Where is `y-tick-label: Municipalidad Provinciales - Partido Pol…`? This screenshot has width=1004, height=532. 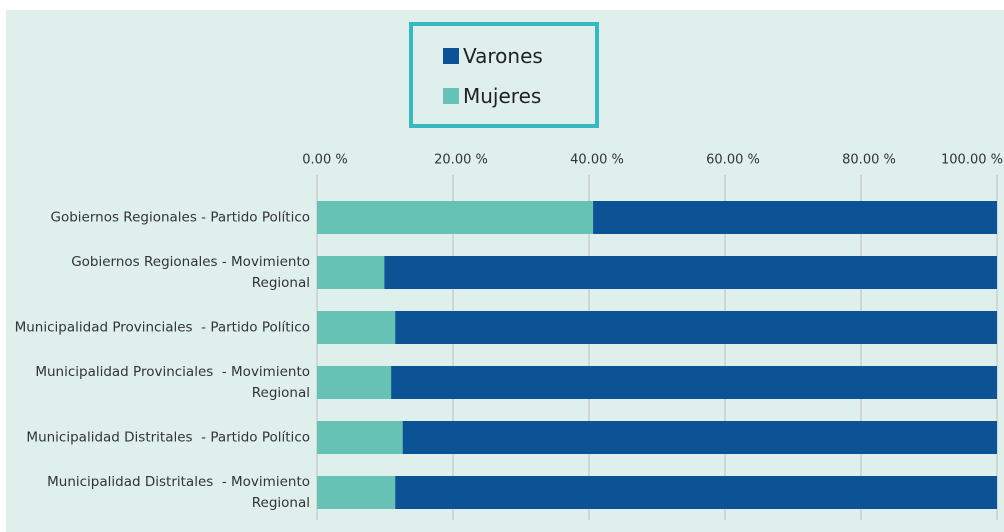 y-tick-label: Municipalidad Provinciales - Partido Pol… is located at coordinates (162, 327).